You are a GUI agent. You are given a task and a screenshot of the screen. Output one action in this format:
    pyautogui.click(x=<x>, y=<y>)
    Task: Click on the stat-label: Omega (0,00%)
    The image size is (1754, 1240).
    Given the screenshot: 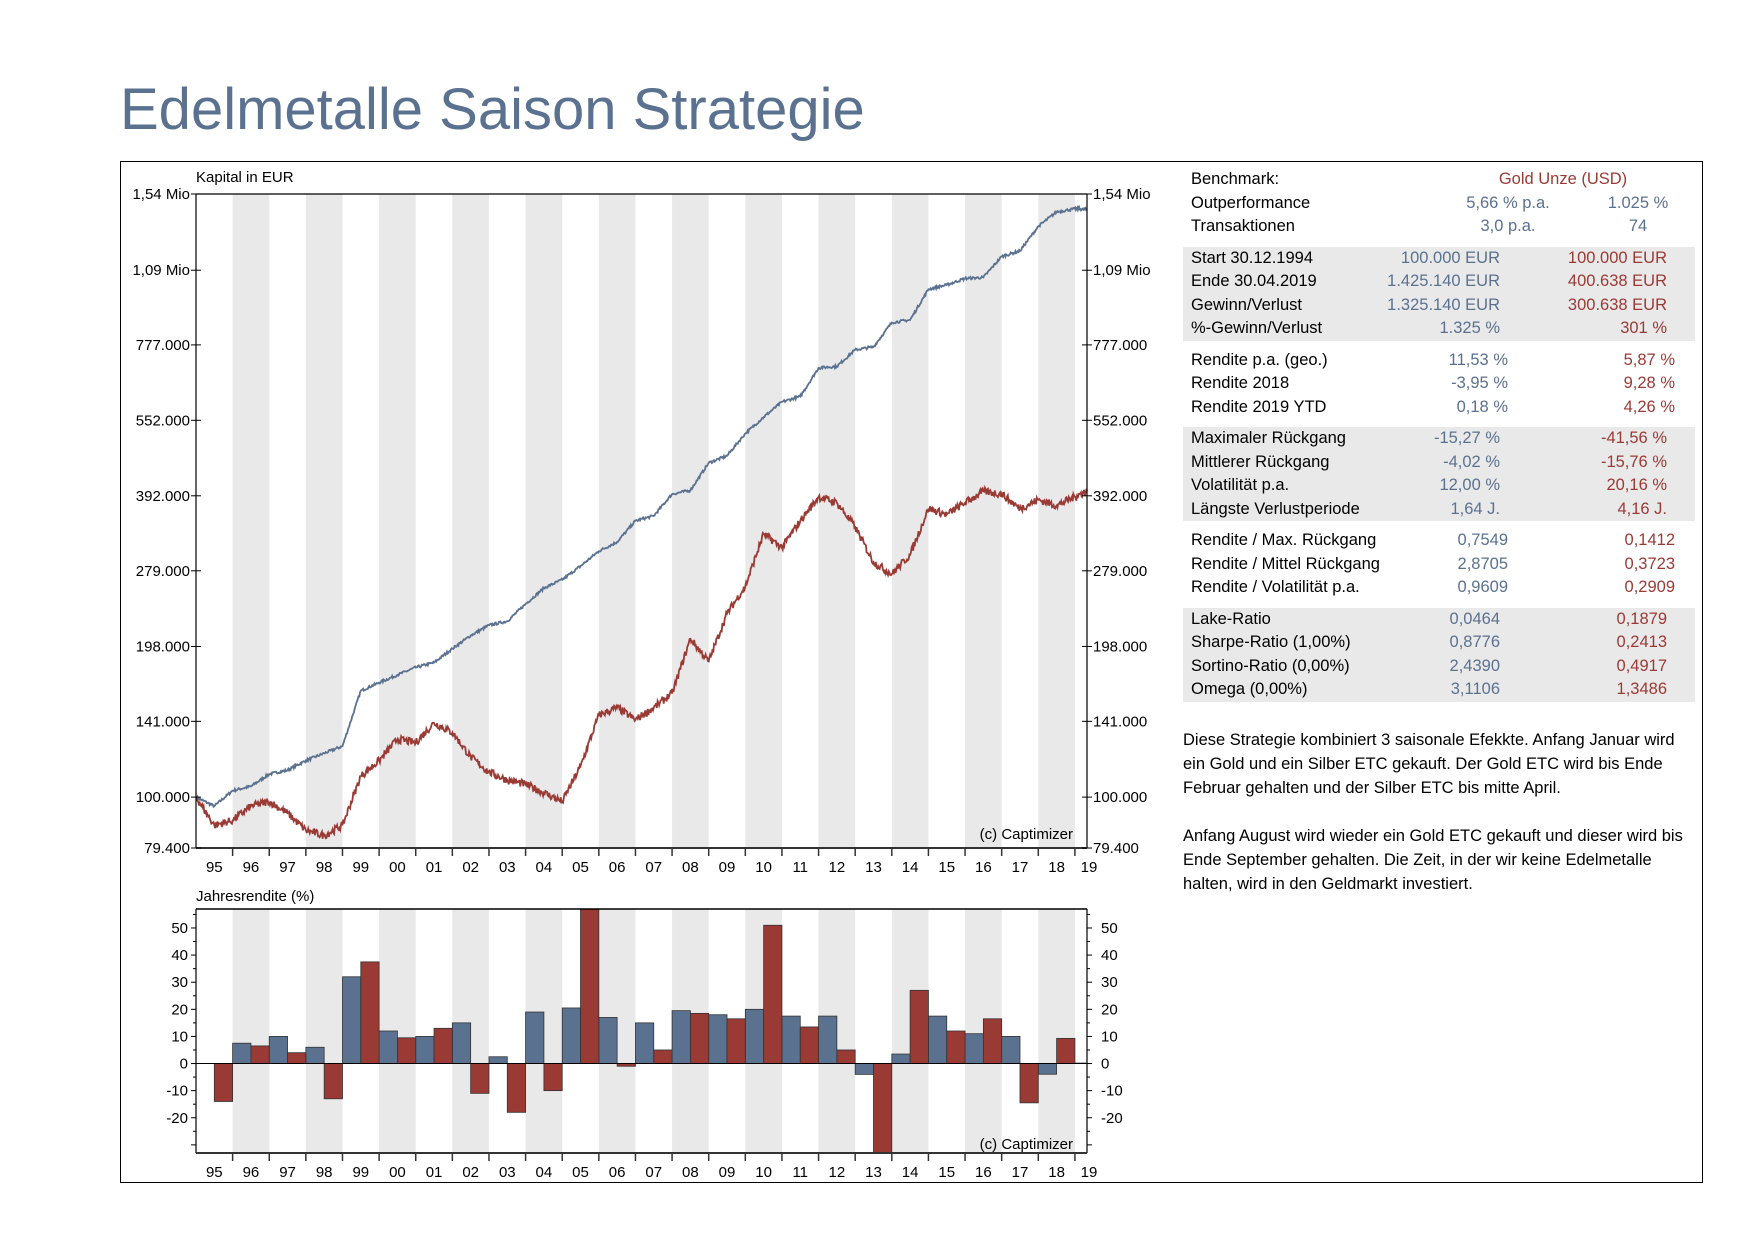 What is the action you would take?
    pyautogui.click(x=1249, y=689)
    